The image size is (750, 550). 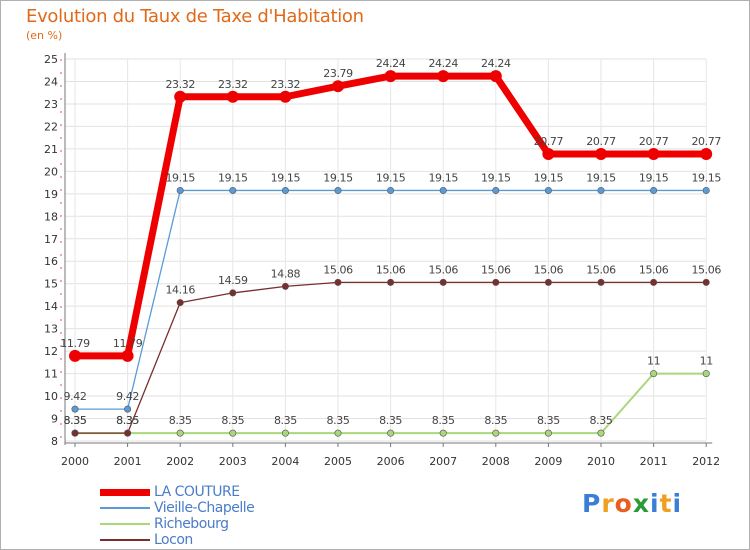 I want to click on data-label: 9.42, so click(x=75, y=396).